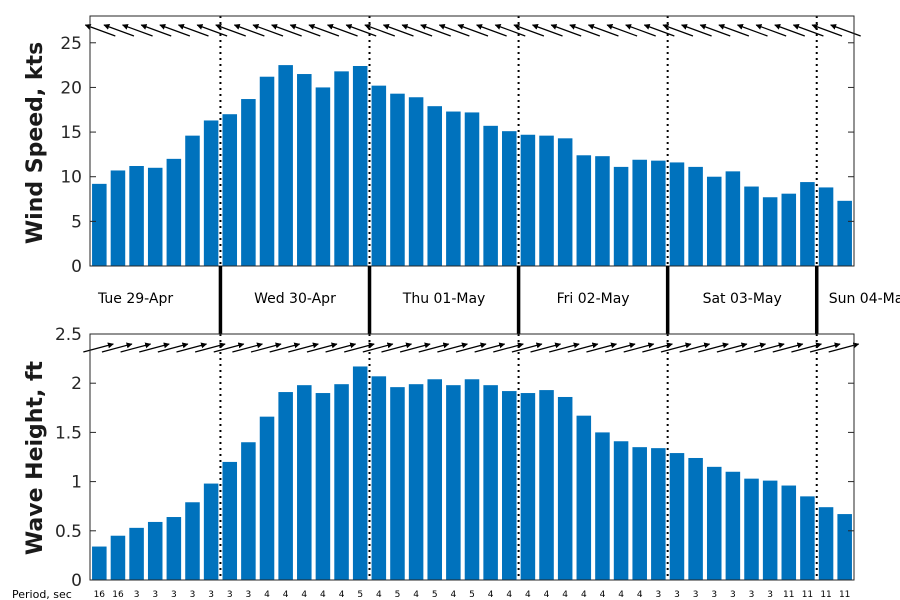  I want to click on period-label-30: 3, so click(658, 595).